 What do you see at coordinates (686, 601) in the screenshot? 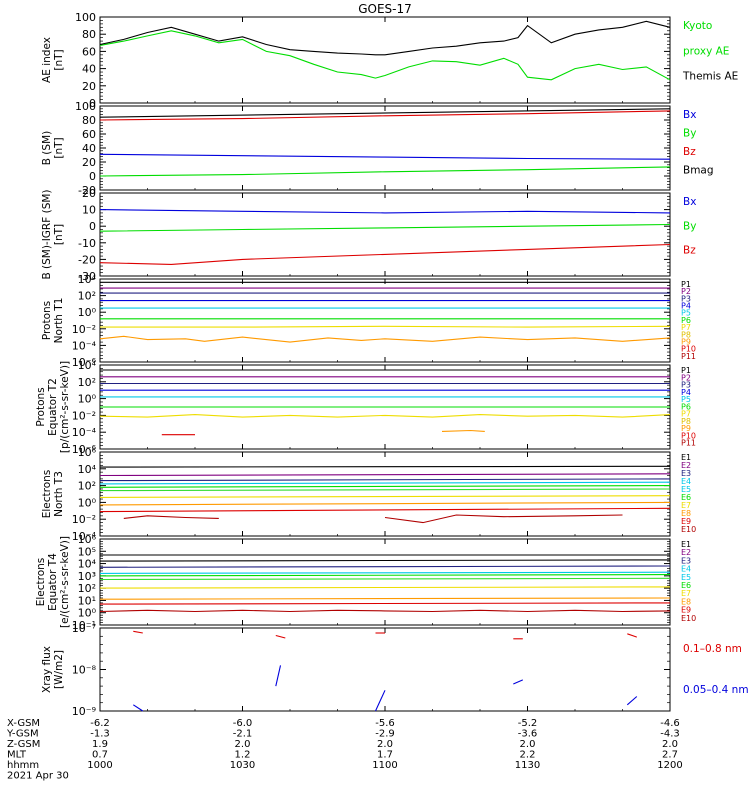
I see `legend-entry: E8` at bounding box center [686, 601].